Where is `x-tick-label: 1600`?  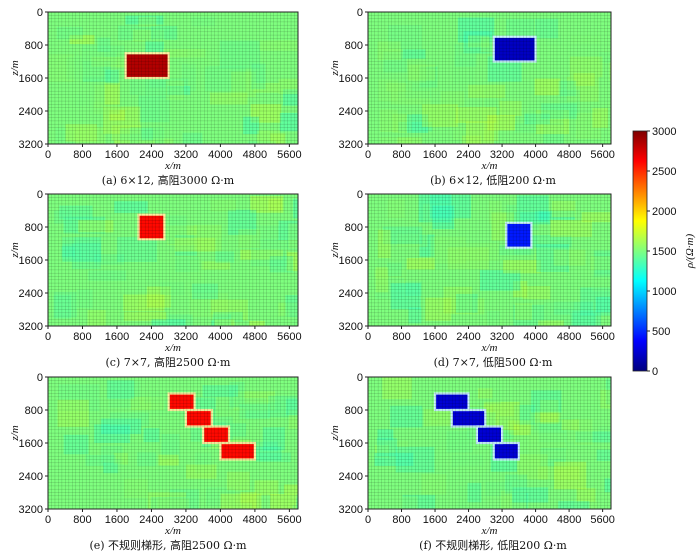 x-tick-label: 1600 is located at coordinates (117, 520).